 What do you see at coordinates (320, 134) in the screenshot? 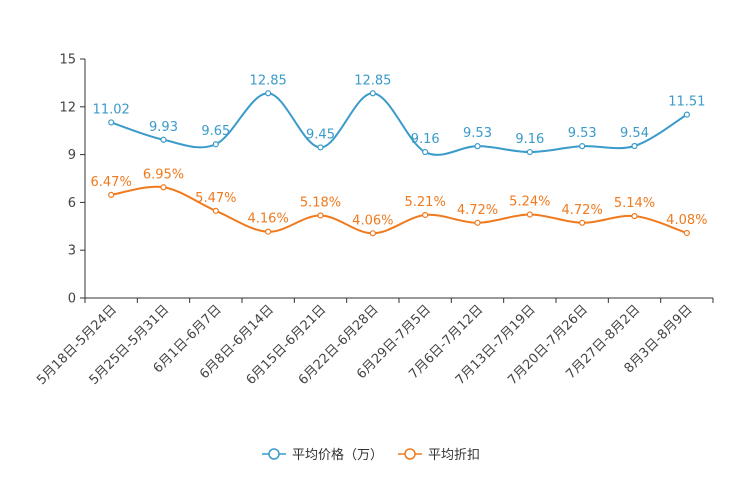
I see `data-label: 9.45` at bounding box center [320, 134].